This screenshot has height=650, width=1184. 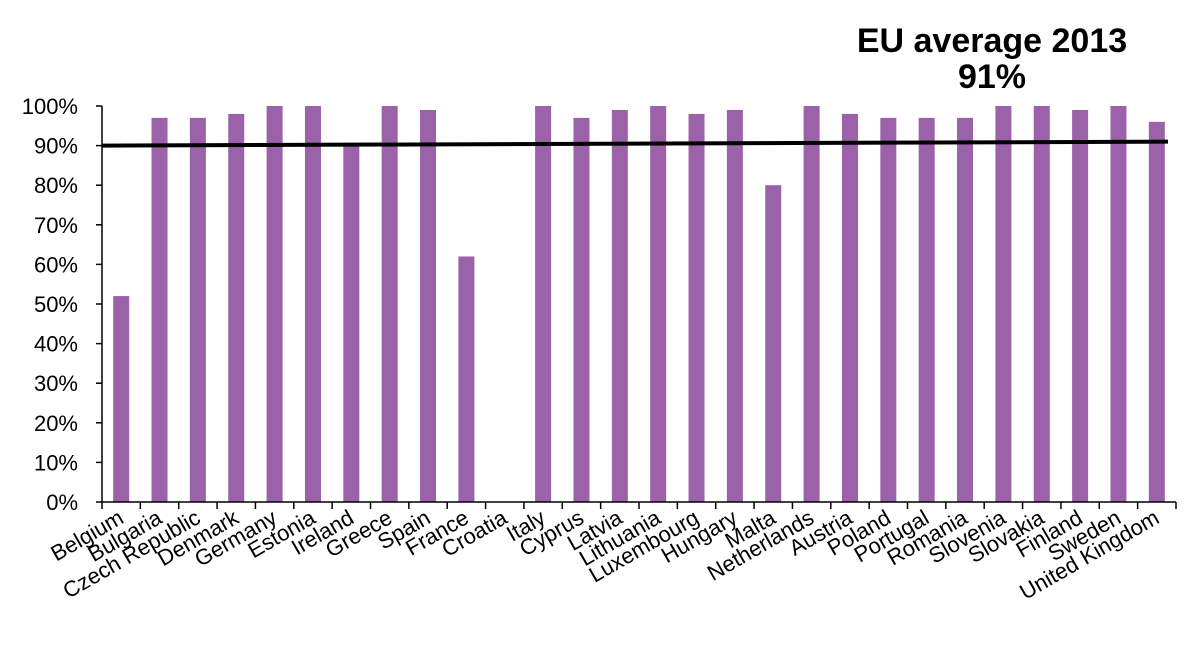 I want to click on y-tick-label: 60%, so click(x=56, y=264).